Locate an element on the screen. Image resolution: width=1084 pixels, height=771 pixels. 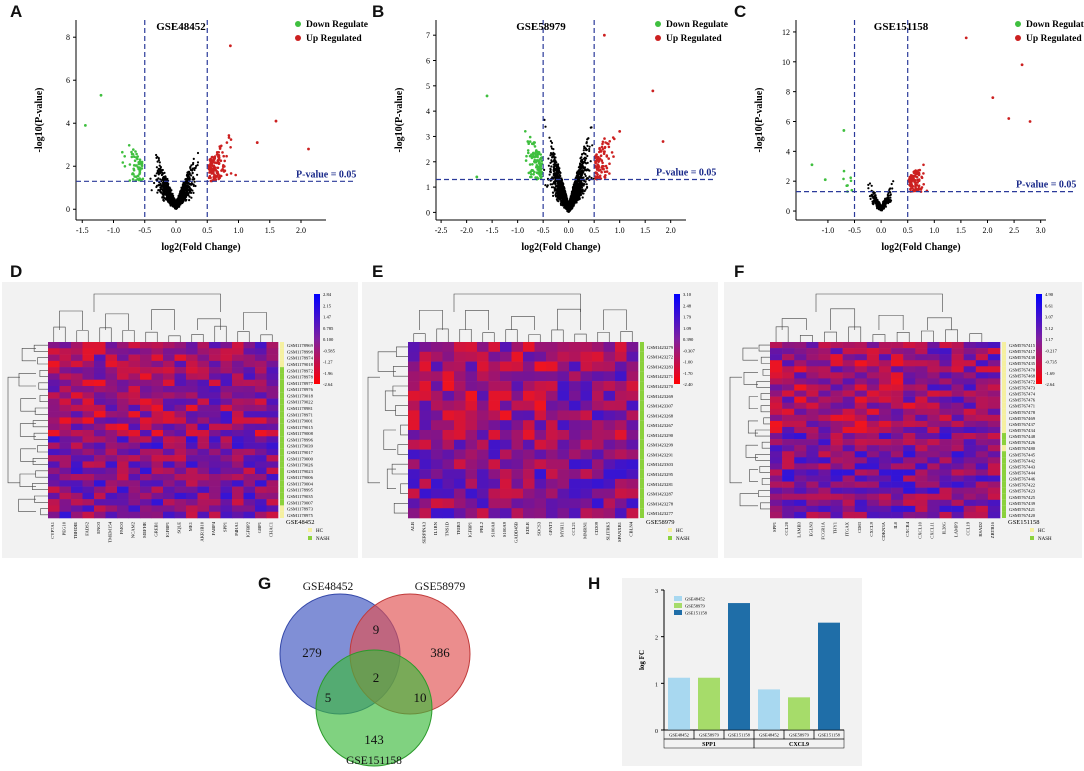
y-tick-label: 3 is located at coordinates (428, 136).